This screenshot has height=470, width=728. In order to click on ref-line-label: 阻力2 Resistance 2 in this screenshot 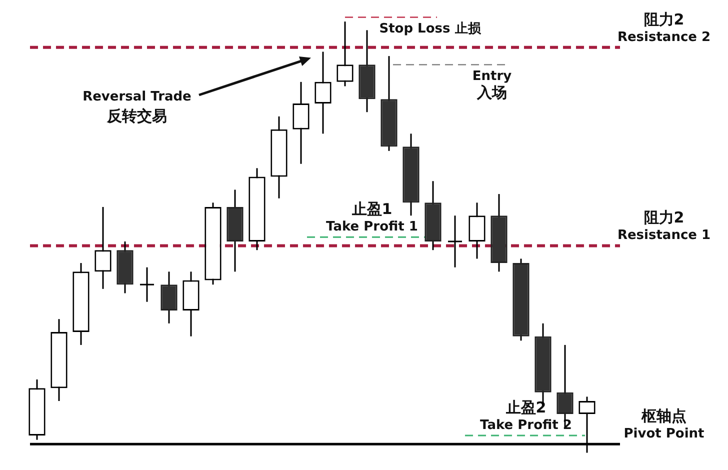, I will do `click(664, 27)`.